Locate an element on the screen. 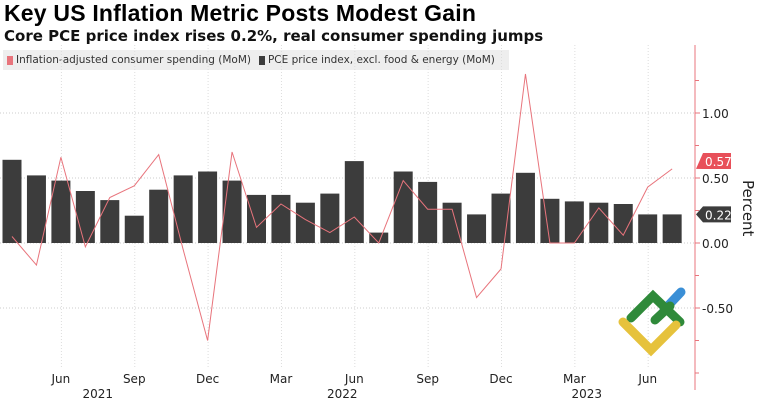 Image resolution: width=758 pixels, height=400 pixels. legend-swatch-spending is located at coordinates (10, 60).